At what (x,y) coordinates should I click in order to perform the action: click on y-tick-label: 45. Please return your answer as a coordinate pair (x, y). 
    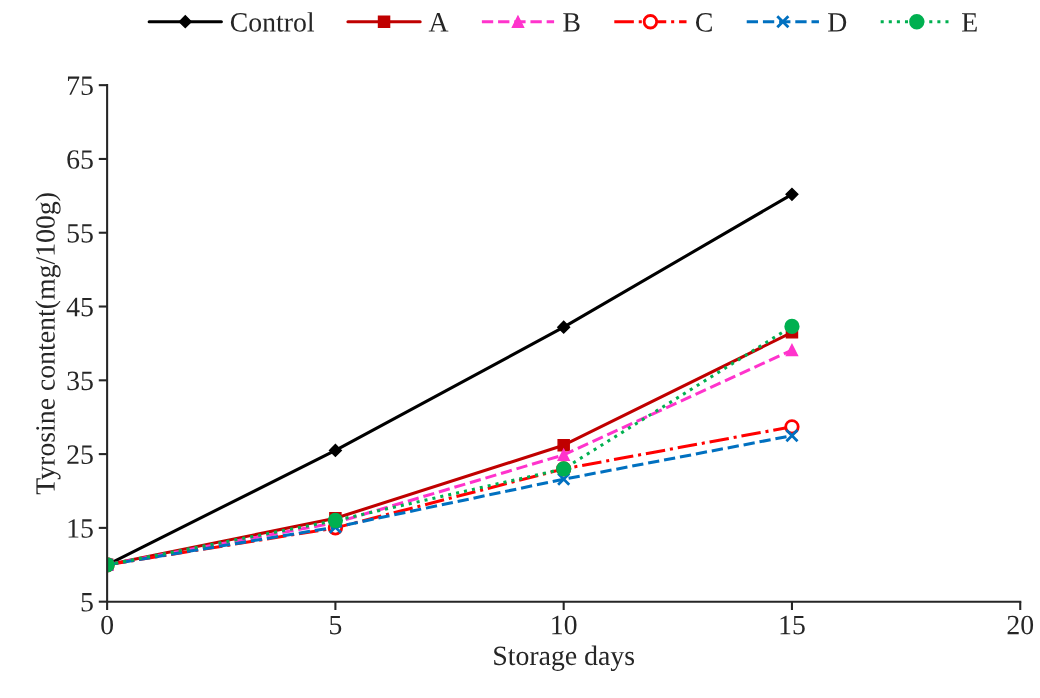
    Looking at the image, I should click on (79, 307).